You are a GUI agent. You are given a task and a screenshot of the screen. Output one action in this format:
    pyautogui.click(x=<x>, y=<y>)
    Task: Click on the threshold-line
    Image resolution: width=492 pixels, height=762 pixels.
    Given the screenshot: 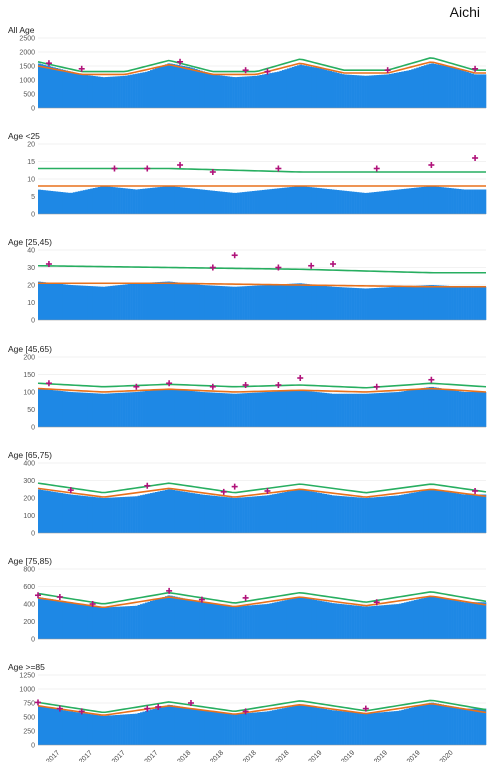 What is the action you would take?
    pyautogui.click(x=262, y=488)
    